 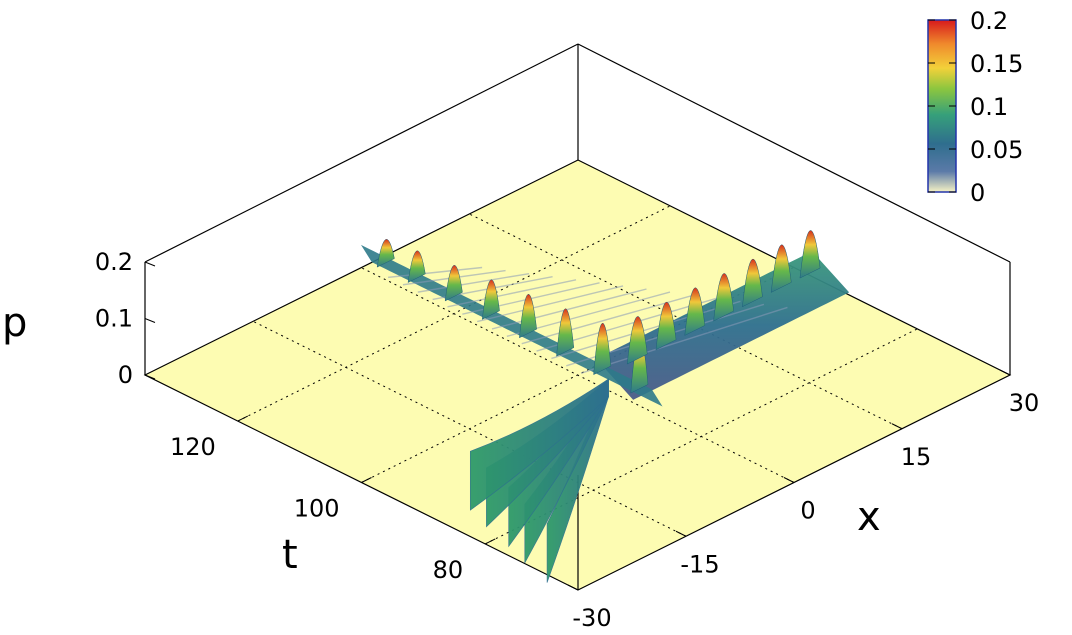 What do you see at coordinates (977, 193) in the screenshot?
I see `colorbar-tick-label: 0` at bounding box center [977, 193].